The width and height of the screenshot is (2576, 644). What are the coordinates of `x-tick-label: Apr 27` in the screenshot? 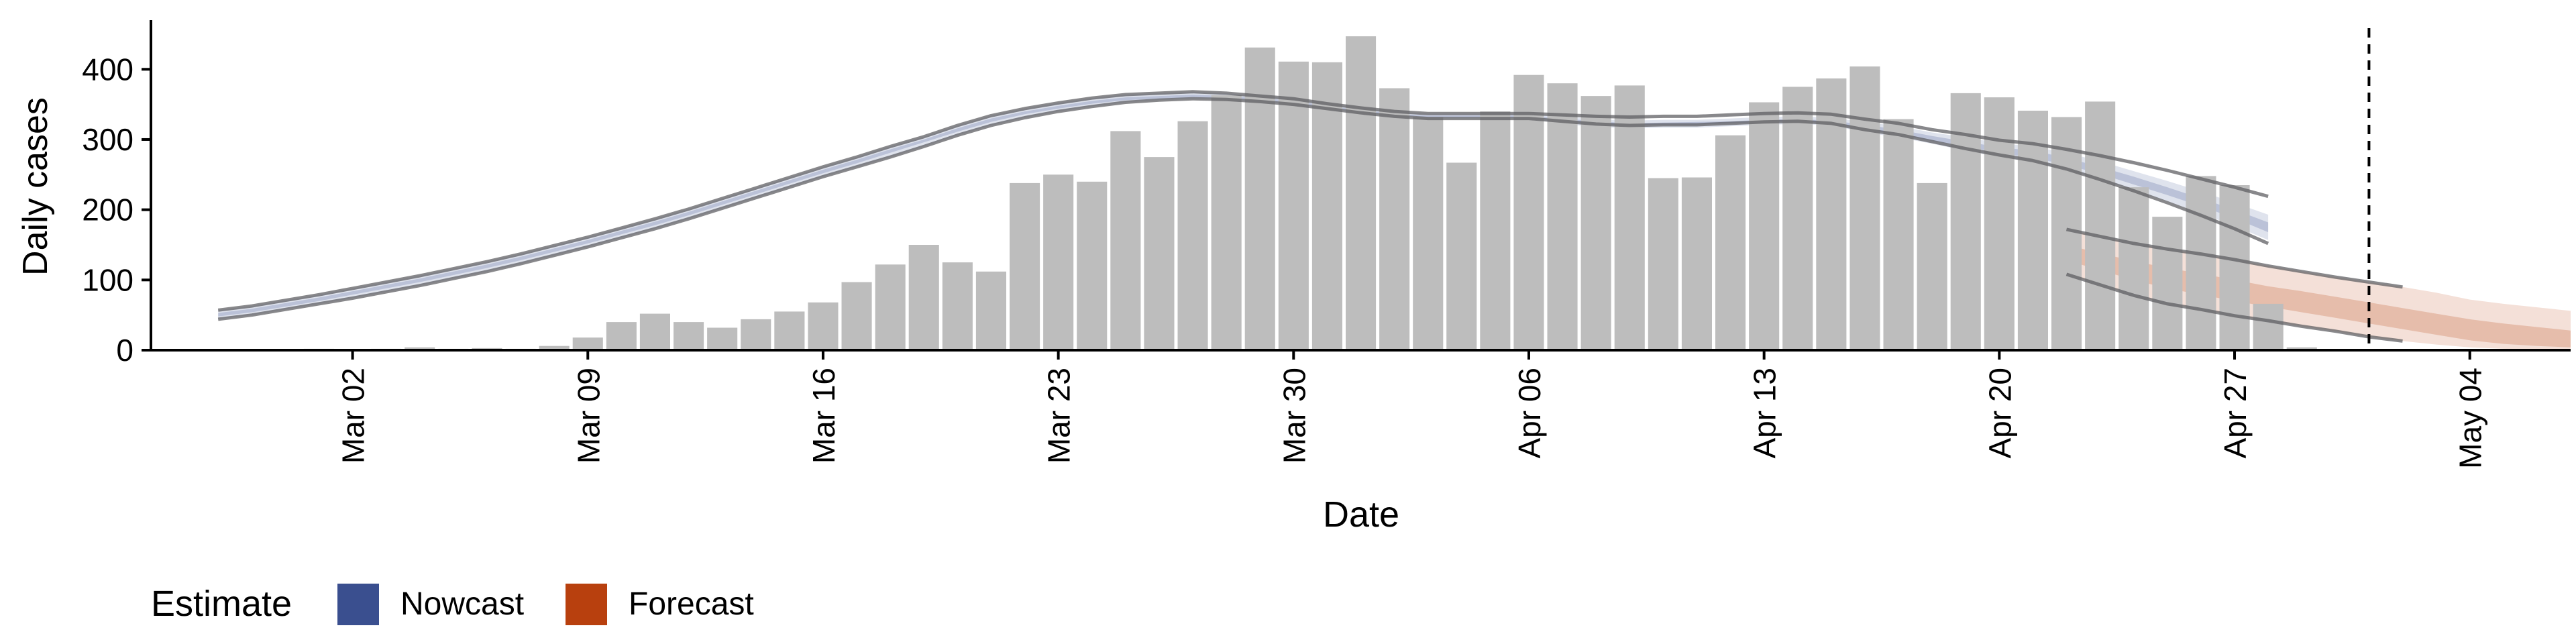 It's located at (2235, 413).